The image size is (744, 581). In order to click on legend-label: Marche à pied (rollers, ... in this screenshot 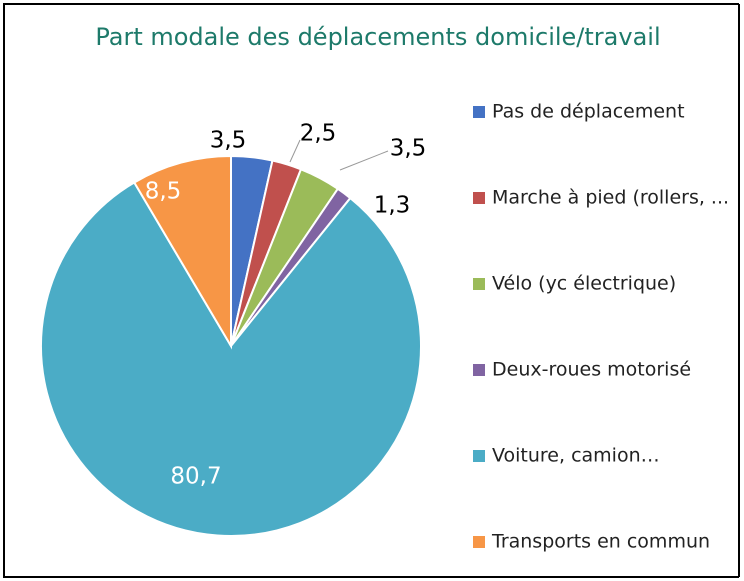, I will do `click(610, 198)`.